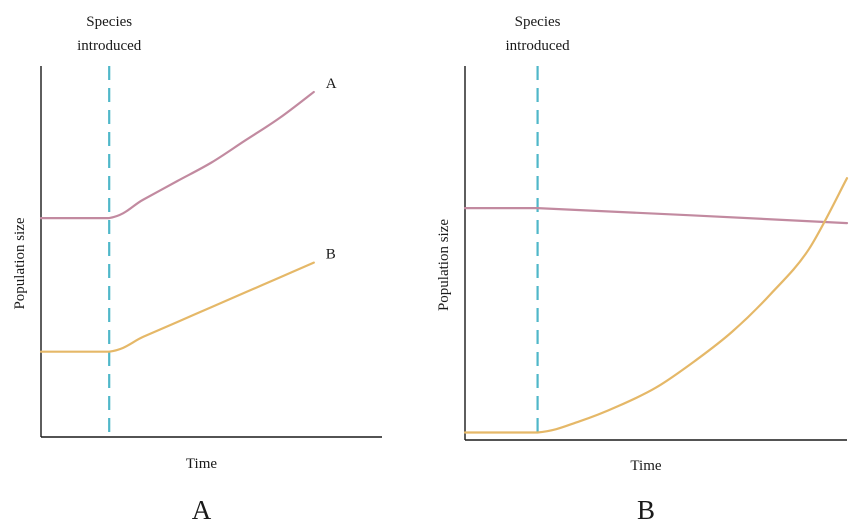 The image size is (851, 525). I want to click on series-label-a: A, so click(331, 84).